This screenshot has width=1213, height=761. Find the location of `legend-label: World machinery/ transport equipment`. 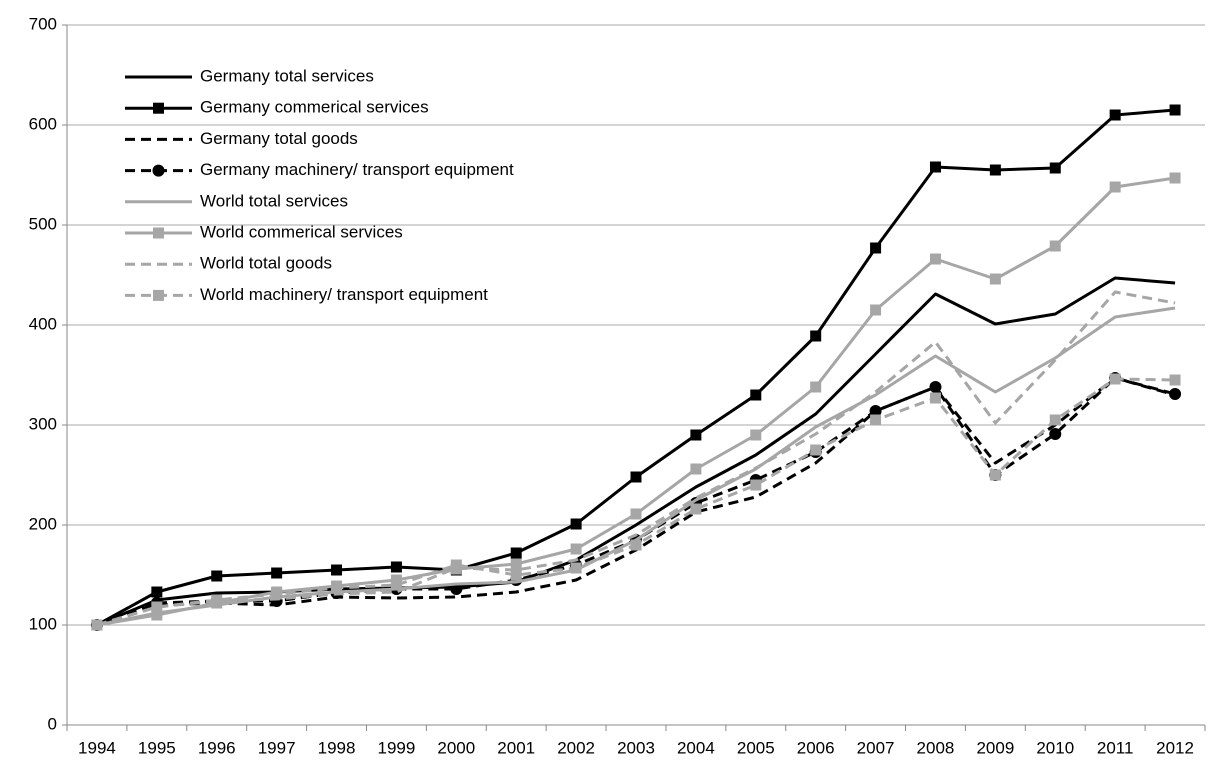

legend-label: World machinery/ transport equipment is located at coordinates (344, 294).